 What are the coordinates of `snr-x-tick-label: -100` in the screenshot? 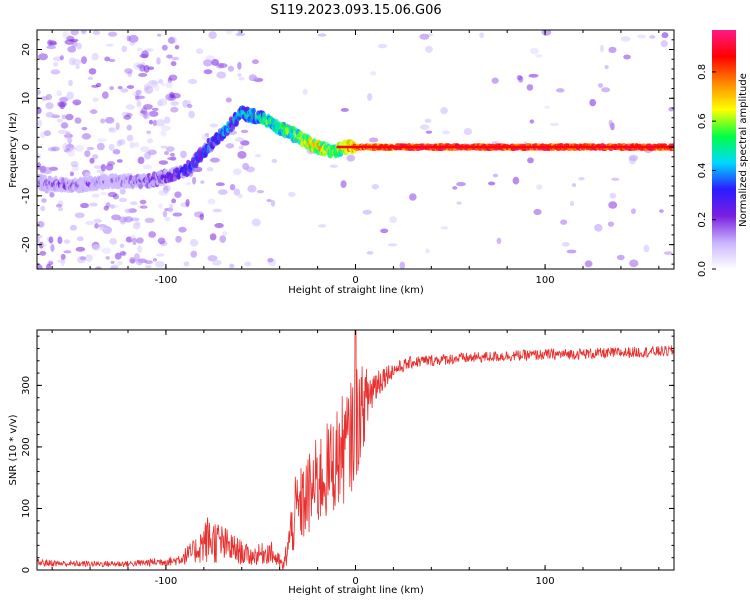 It's located at (166, 581).